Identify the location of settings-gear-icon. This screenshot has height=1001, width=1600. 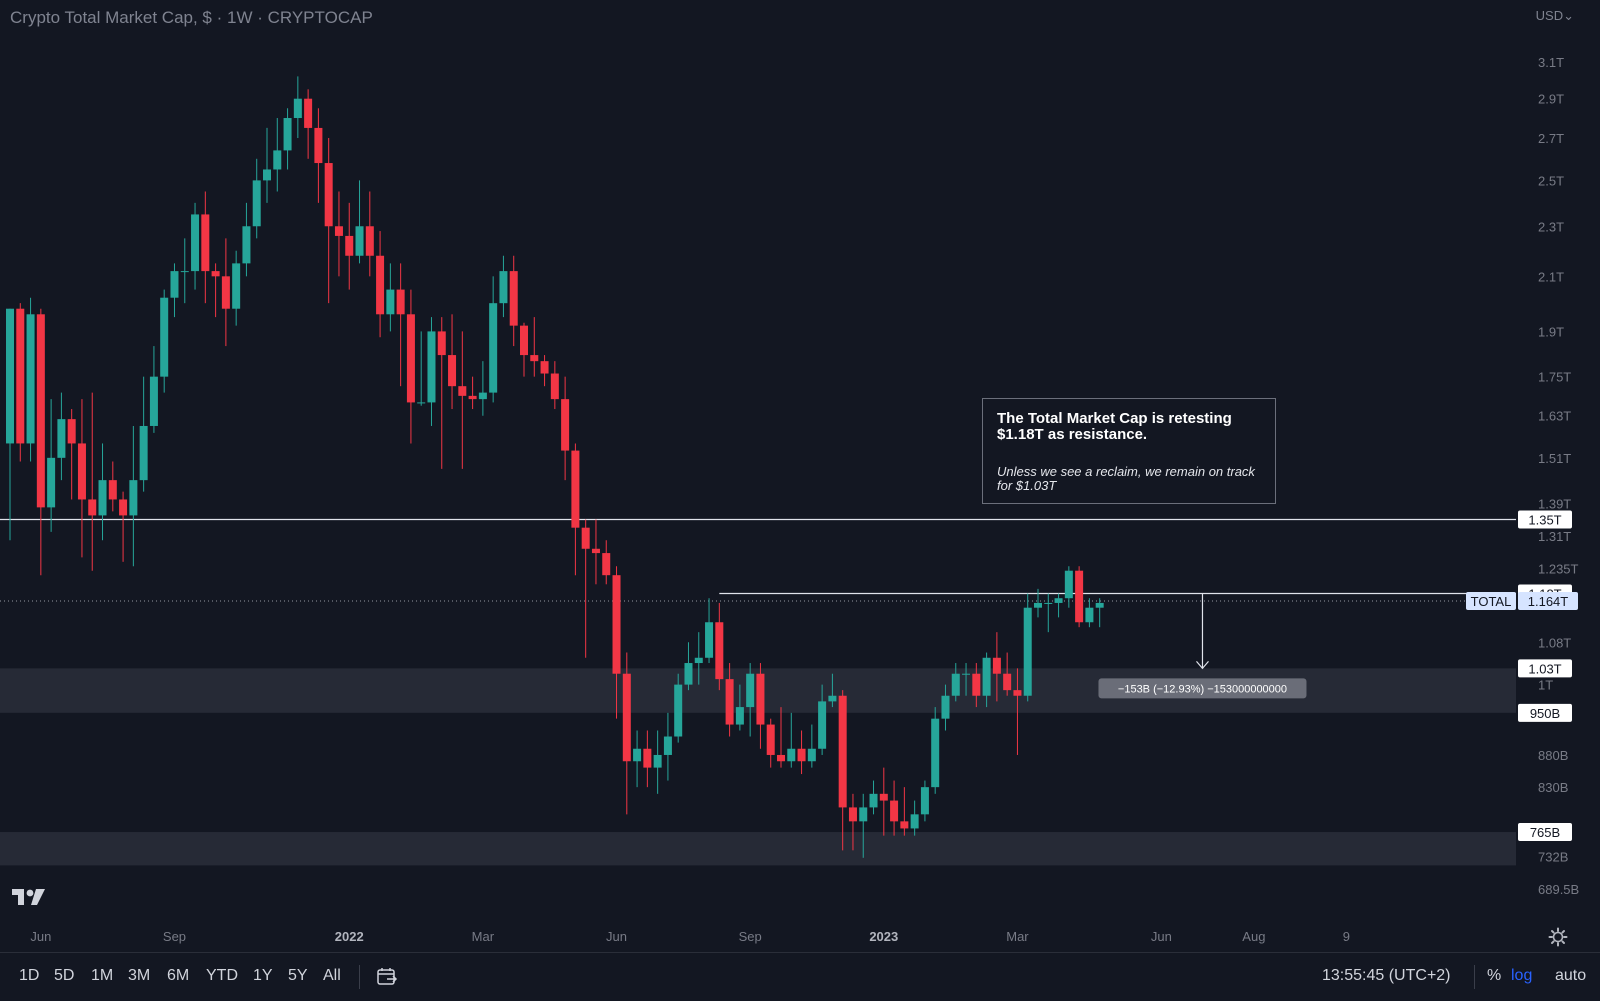
(1558, 937).